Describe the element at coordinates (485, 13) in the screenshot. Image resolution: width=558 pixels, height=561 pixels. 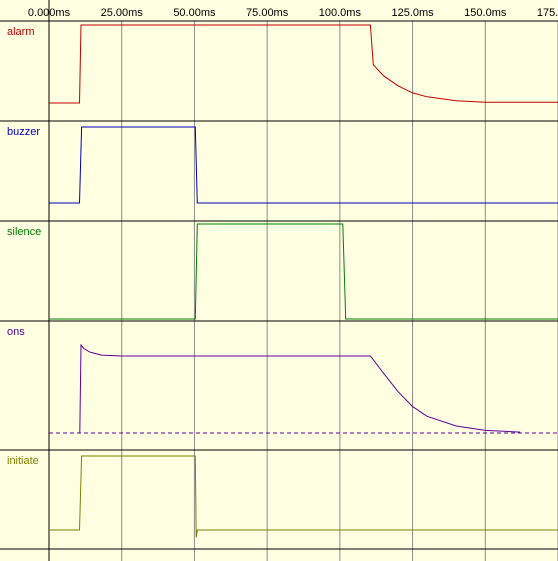
I see `time-tick-label: 150.0ms` at that location.